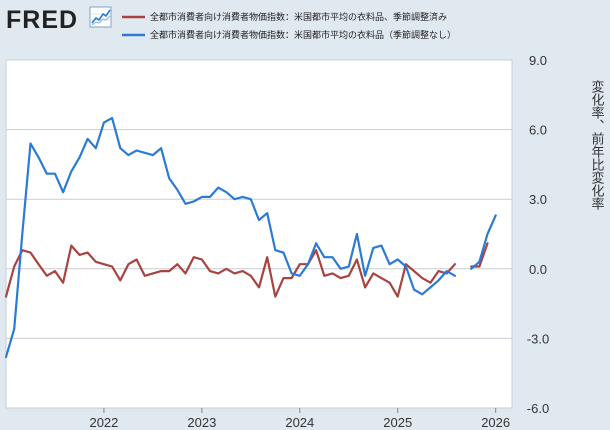 The height and width of the screenshot is (430, 610). I want to click on y-axis: -6.0 -3.0 0.0 3.0 6.0 9.0, so click(538, 234).